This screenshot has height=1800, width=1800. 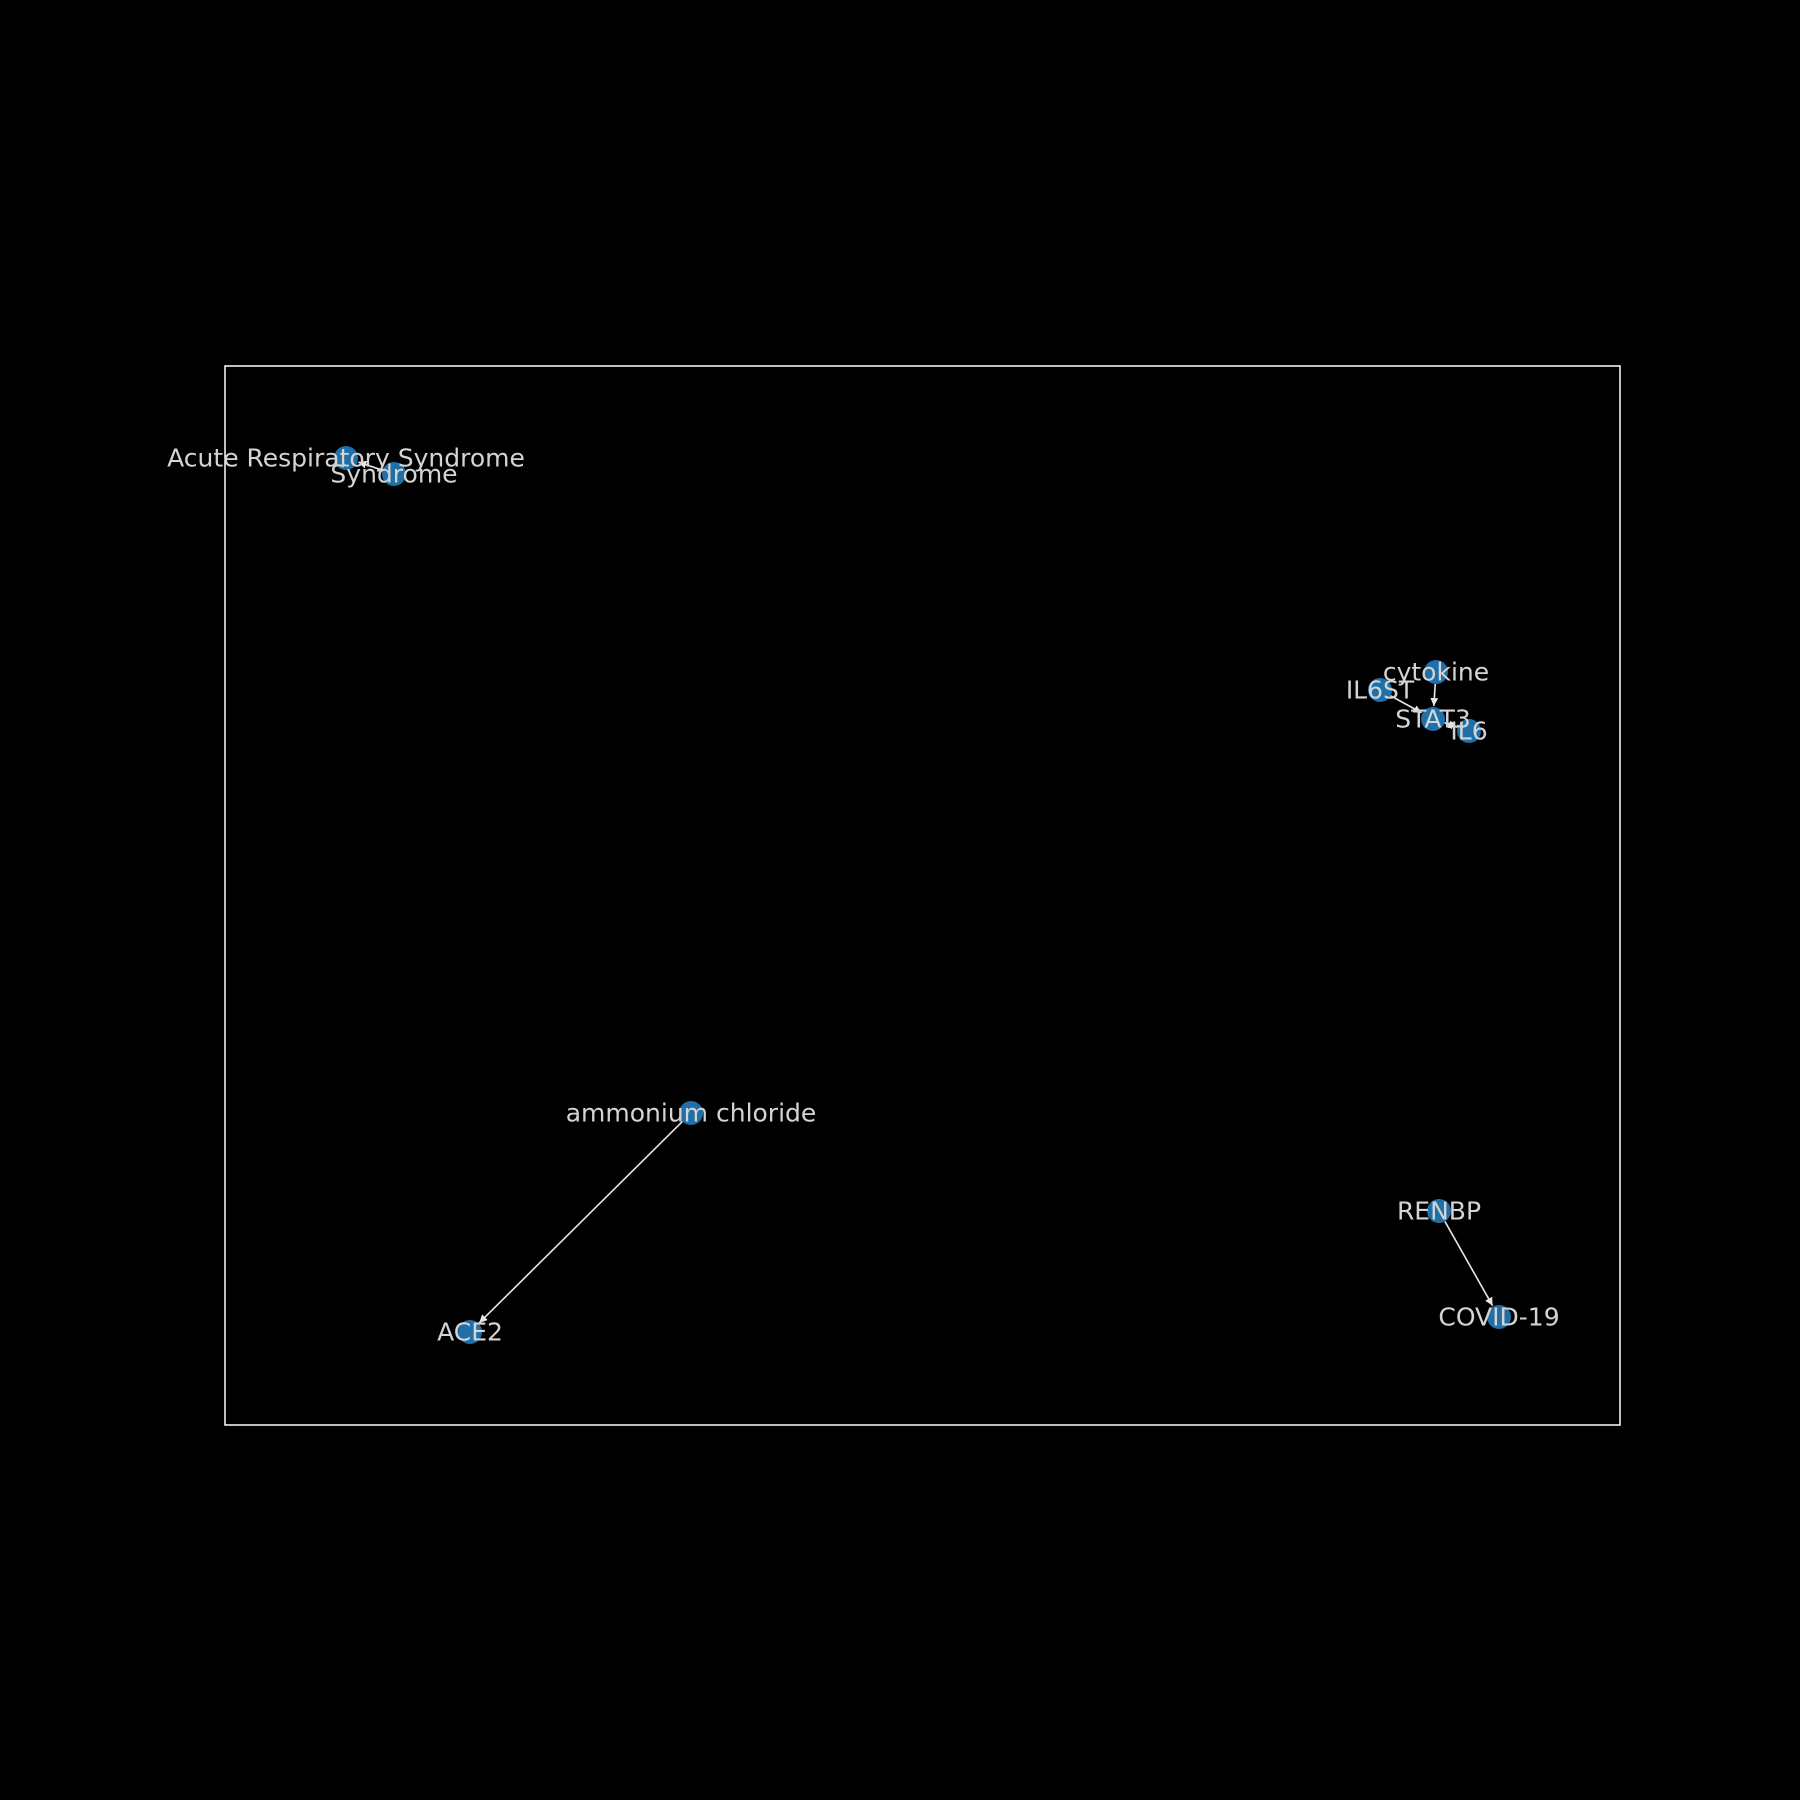 I want to click on edge-stat3-to-il6, so click(x=1450, y=724).